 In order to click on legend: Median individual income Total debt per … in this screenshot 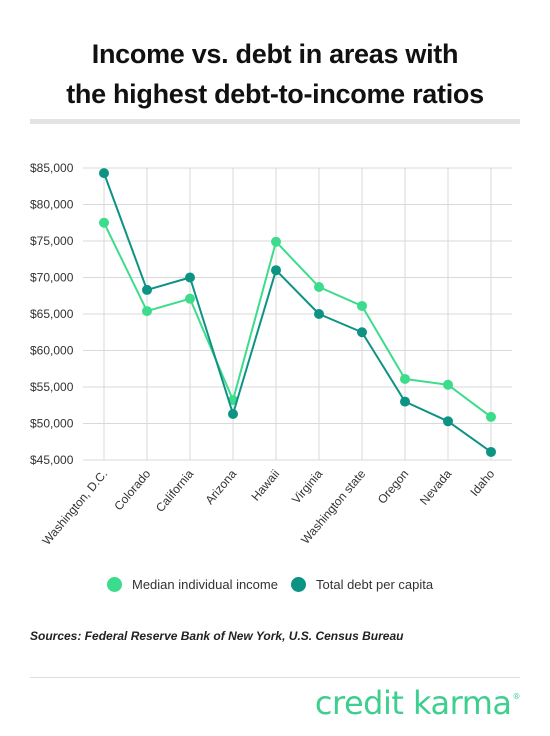, I will do `click(275, 587)`.